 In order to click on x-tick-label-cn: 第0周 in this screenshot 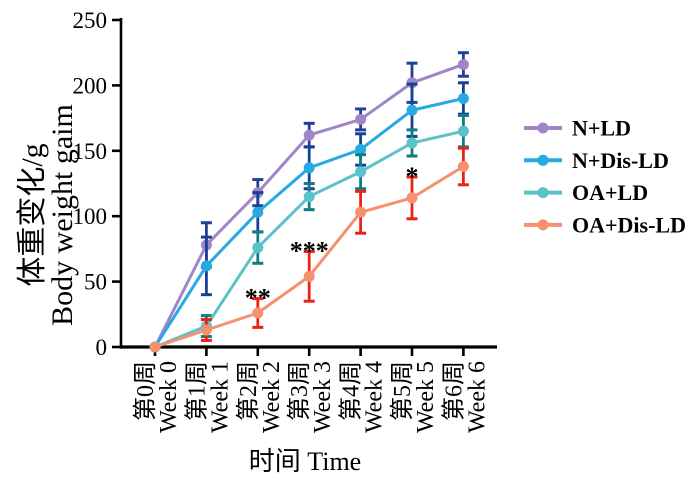, I will do `click(145, 391)`.